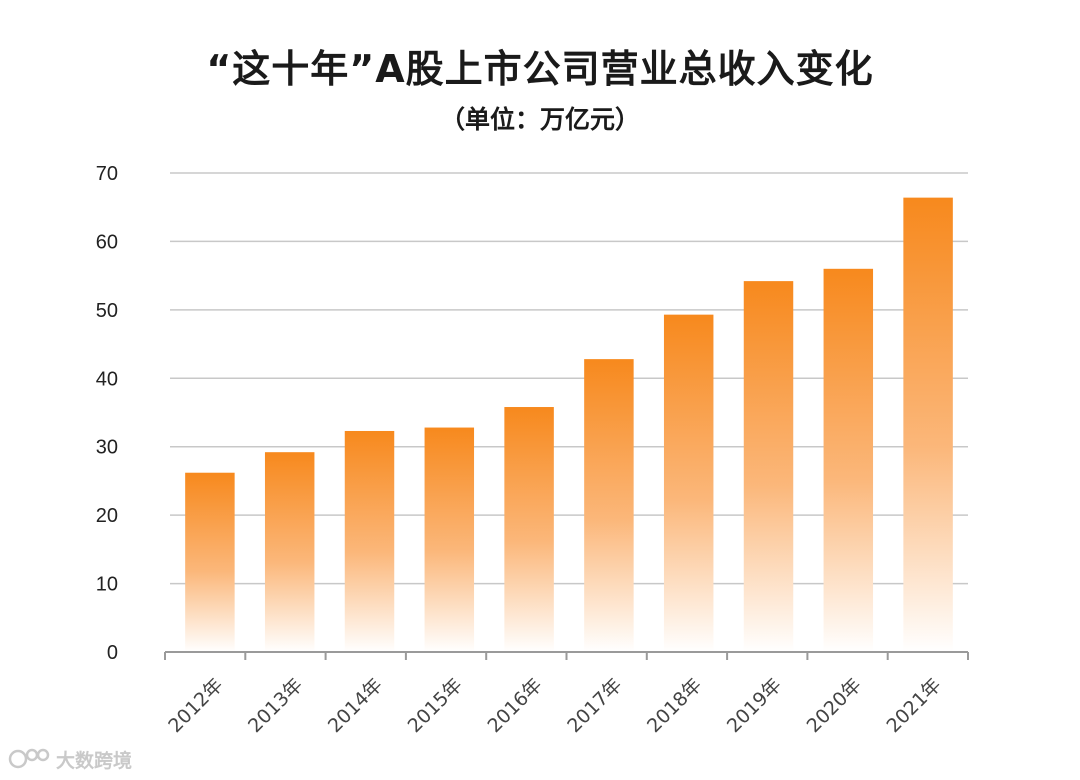 This screenshot has width=1080, height=780. What do you see at coordinates (107, 379) in the screenshot?
I see `y-tick-label: 40` at bounding box center [107, 379].